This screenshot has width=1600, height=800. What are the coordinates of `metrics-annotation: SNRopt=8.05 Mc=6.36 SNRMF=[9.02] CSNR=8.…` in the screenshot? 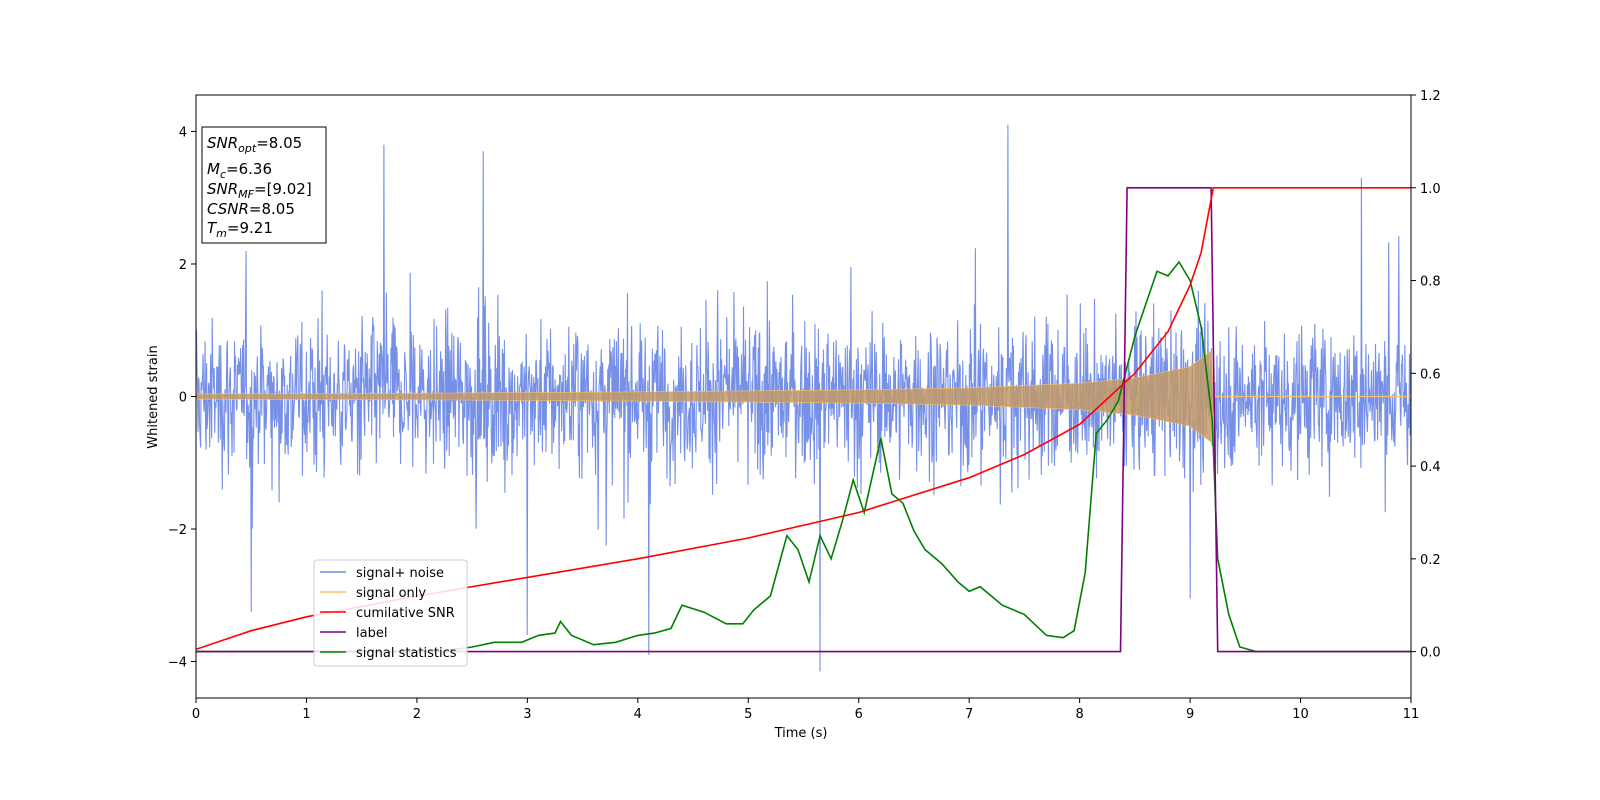 It's located at (264, 185).